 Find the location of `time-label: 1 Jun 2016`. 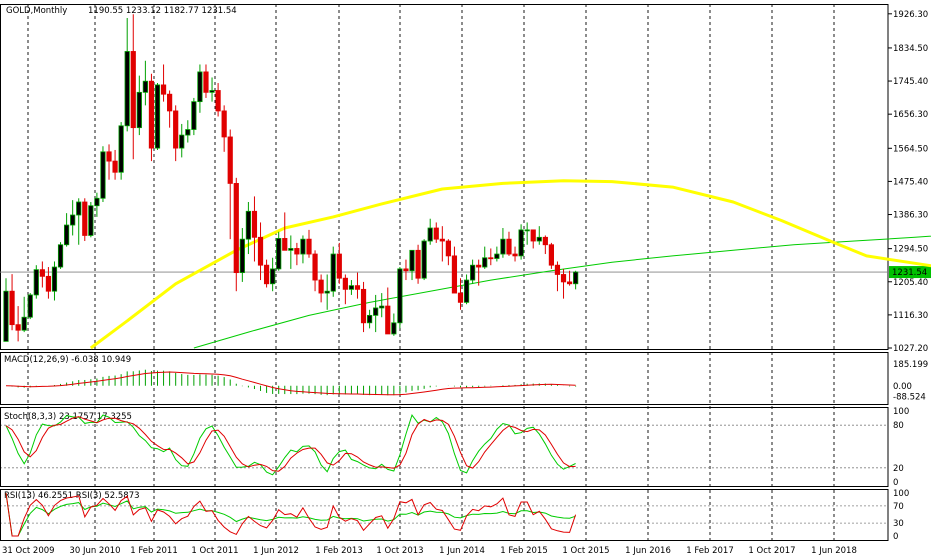

time-label: 1 Jun 2016 is located at coordinates (648, 551).